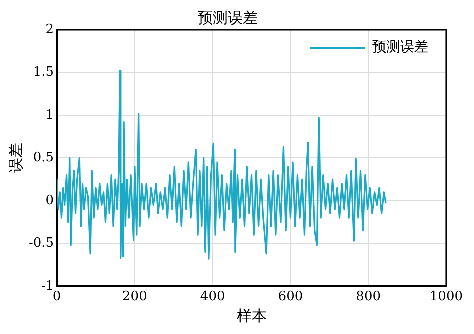 Image resolution: width=474 pixels, height=334 pixels. Describe the element at coordinates (50, 115) in the screenshot. I see `y-tick-label: 1` at that location.